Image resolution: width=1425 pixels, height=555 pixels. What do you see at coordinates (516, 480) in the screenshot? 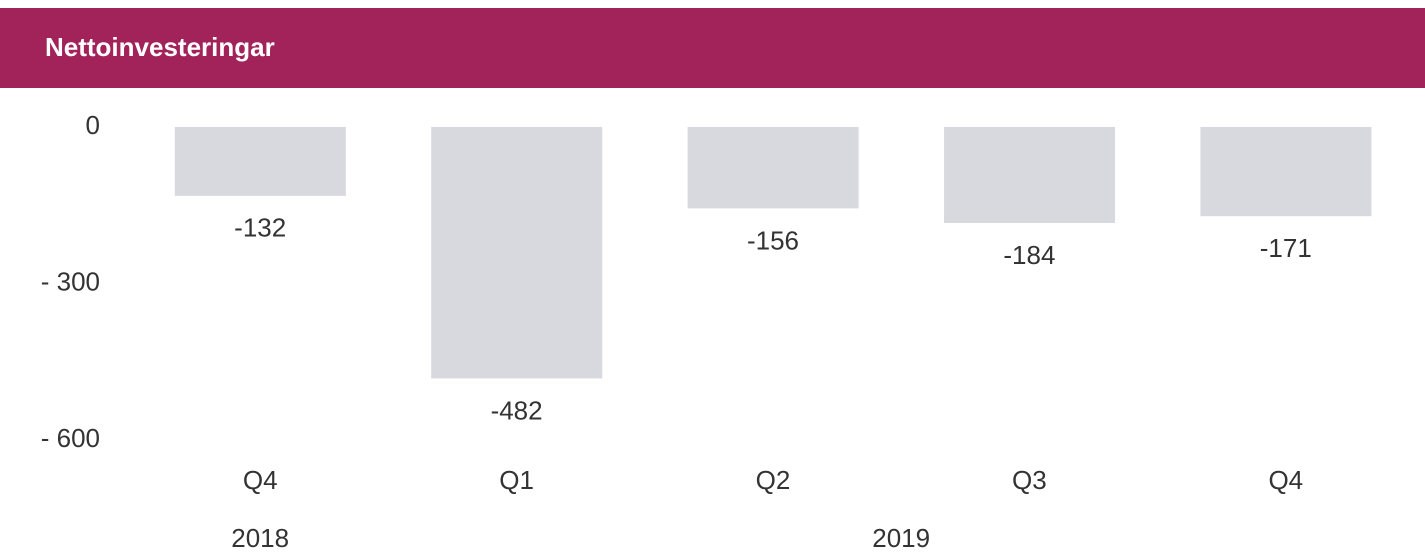
I see `x-tick-label: Q1` at bounding box center [516, 480].